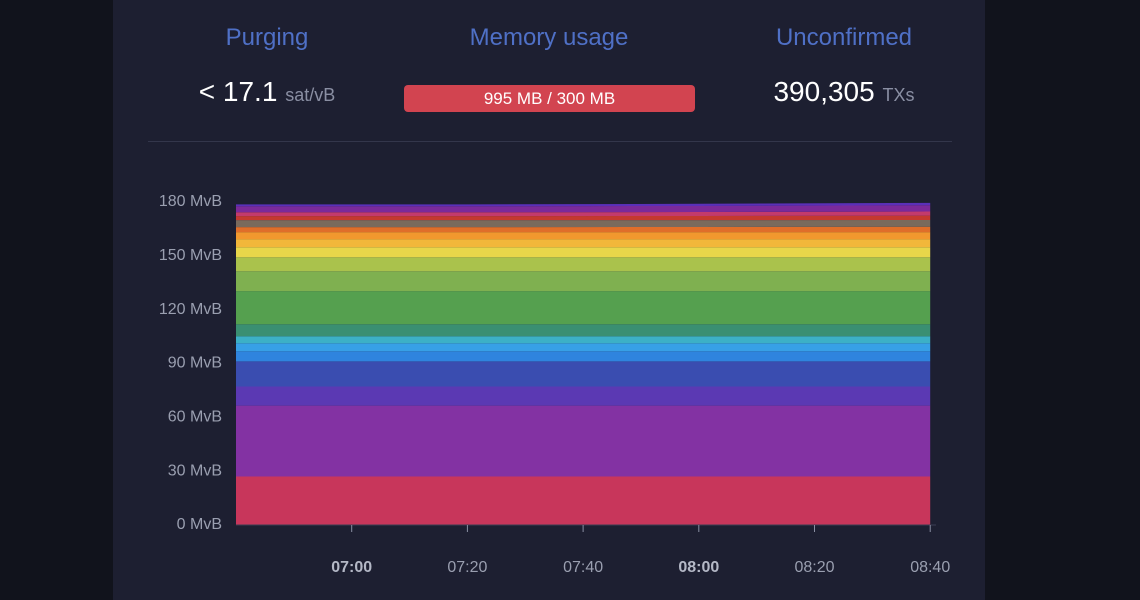 Image resolution: width=1140 pixels, height=600 pixels. Describe the element at coordinates (190, 309) in the screenshot. I see `y-tick-label: 120 MvB` at that location.